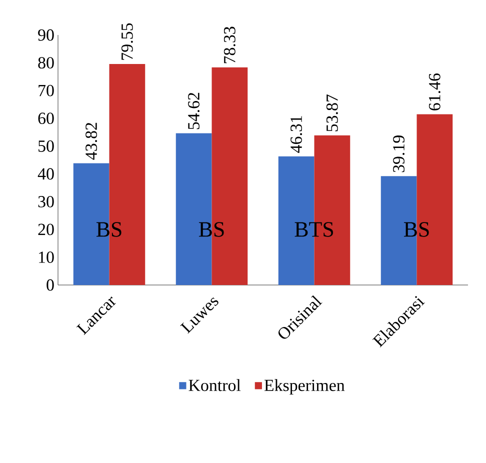 The image size is (486, 463). What do you see at coordinates (50, 285) in the screenshot?
I see `y-tick-label: 0` at bounding box center [50, 285].